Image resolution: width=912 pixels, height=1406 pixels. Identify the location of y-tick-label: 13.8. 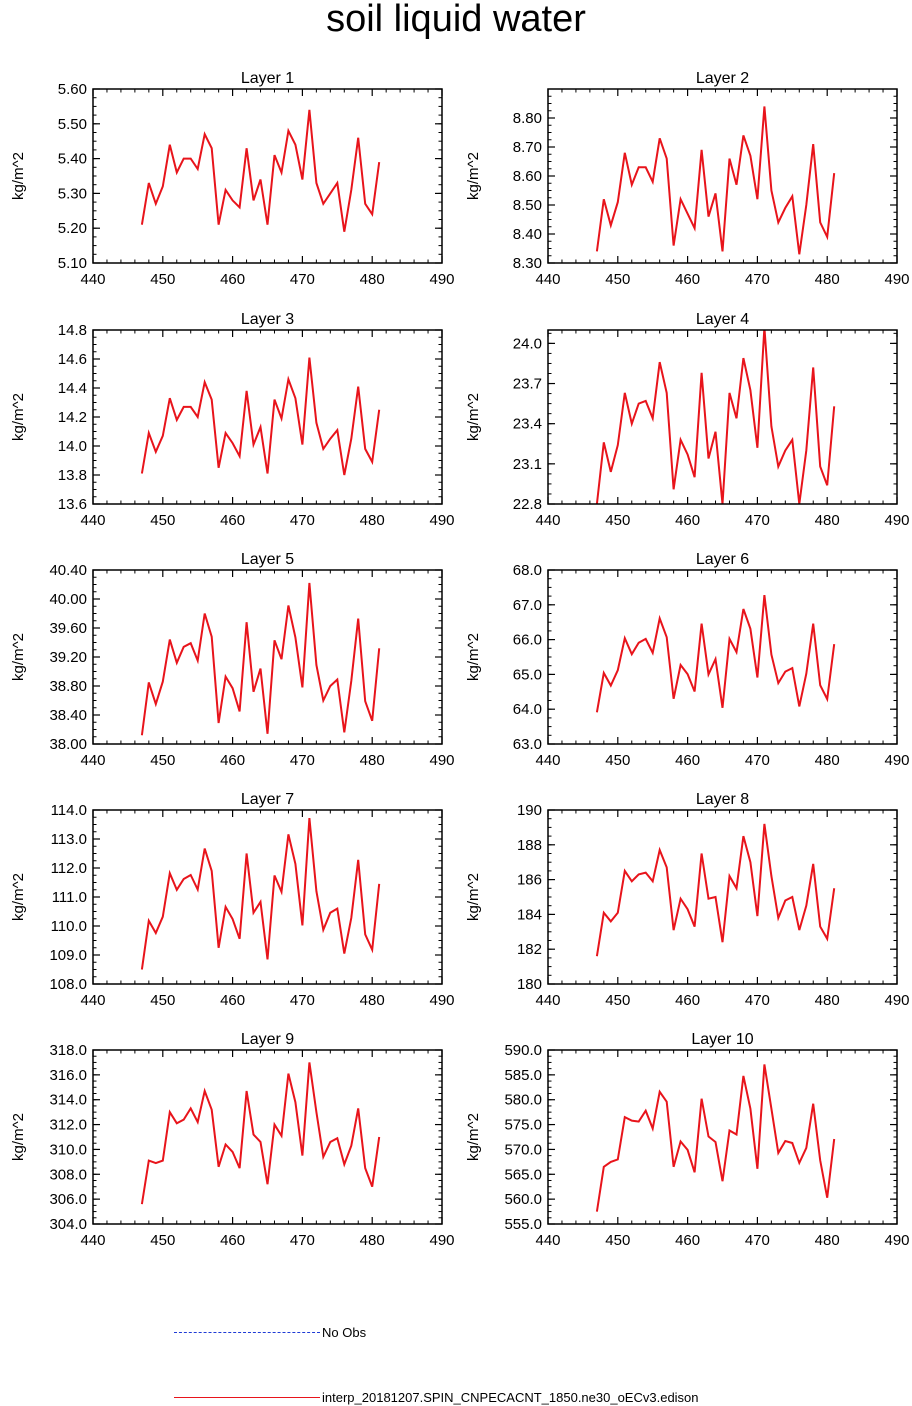
(72, 475).